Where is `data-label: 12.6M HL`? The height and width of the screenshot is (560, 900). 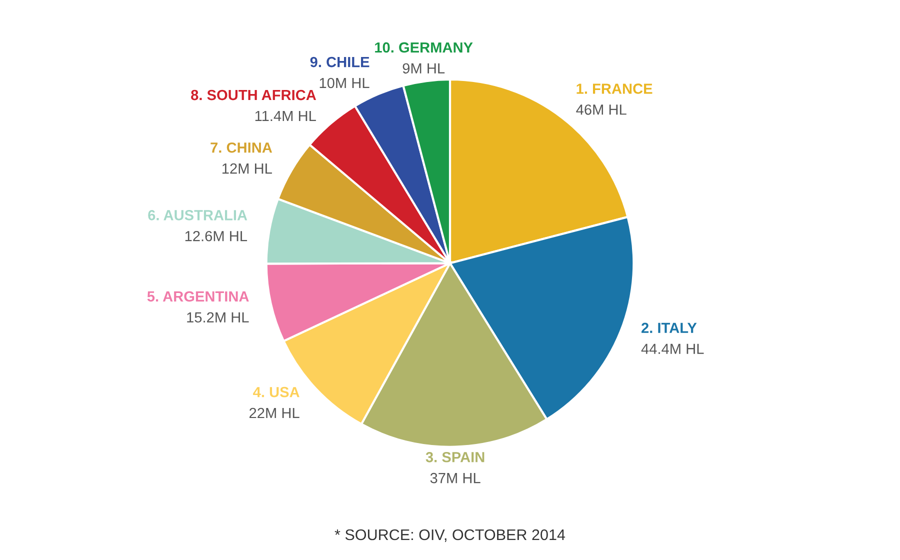 data-label: 12.6M HL is located at coordinates (216, 236).